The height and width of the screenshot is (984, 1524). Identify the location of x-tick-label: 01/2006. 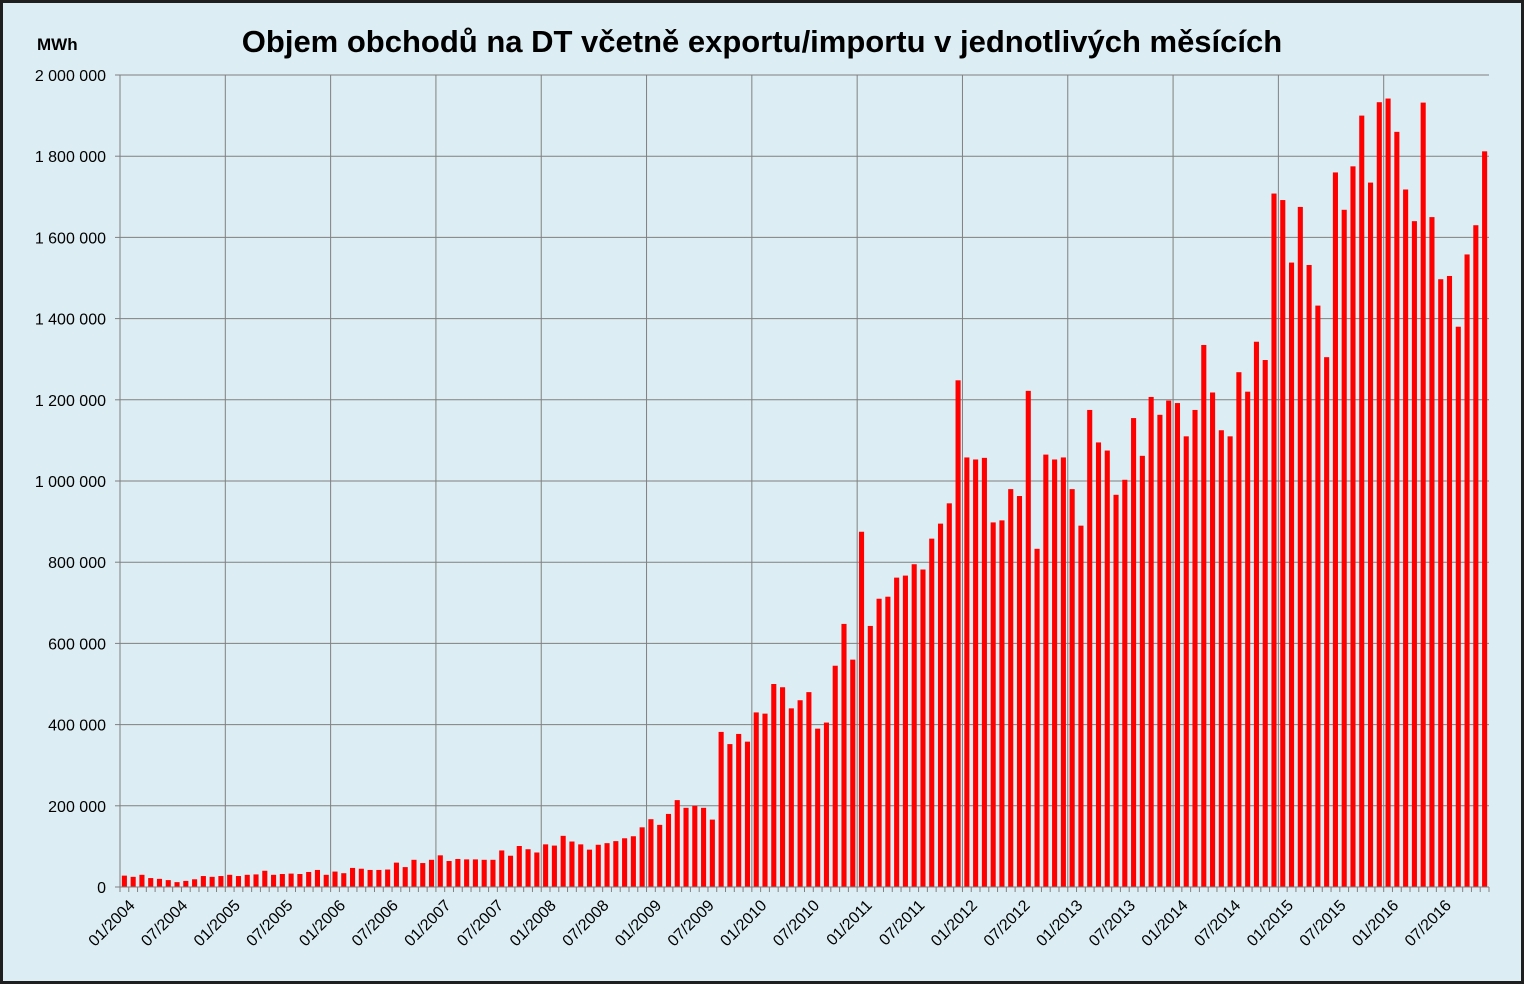
(322, 923).